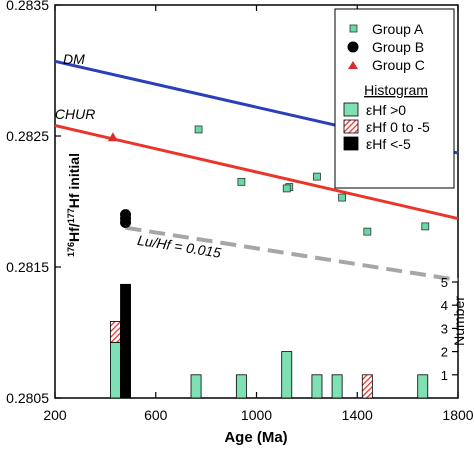 The image size is (474, 449). I want to click on legend-label-group-b: Group B, so click(398, 47).